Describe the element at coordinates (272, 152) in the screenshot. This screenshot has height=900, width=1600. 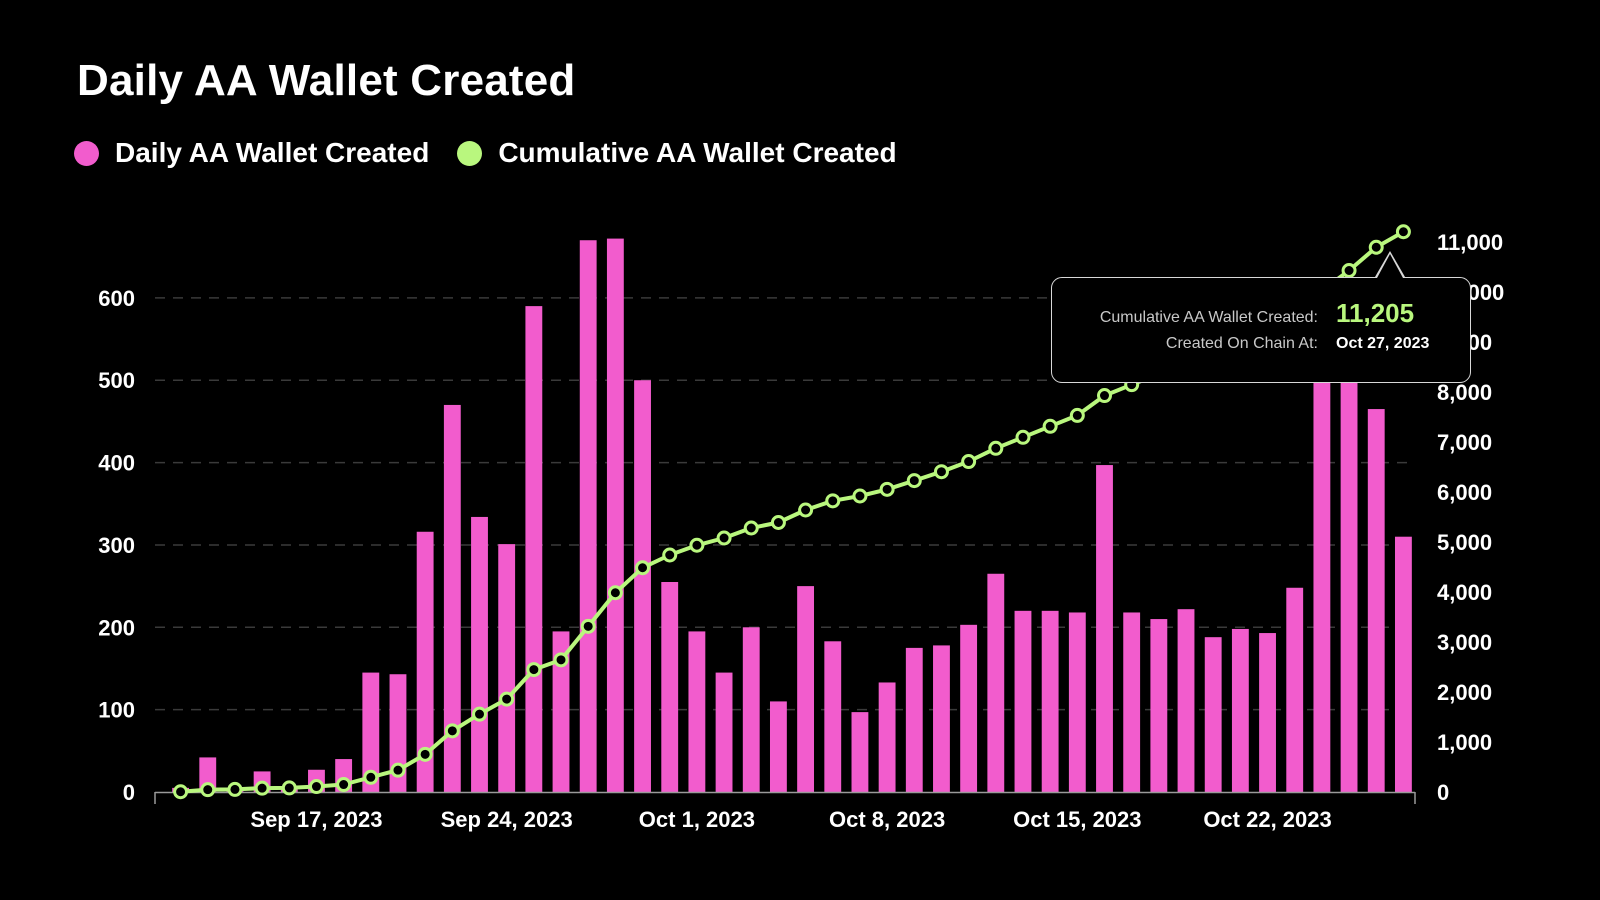
I see `legend-label-daily: Daily AA Wallet Created` at that location.